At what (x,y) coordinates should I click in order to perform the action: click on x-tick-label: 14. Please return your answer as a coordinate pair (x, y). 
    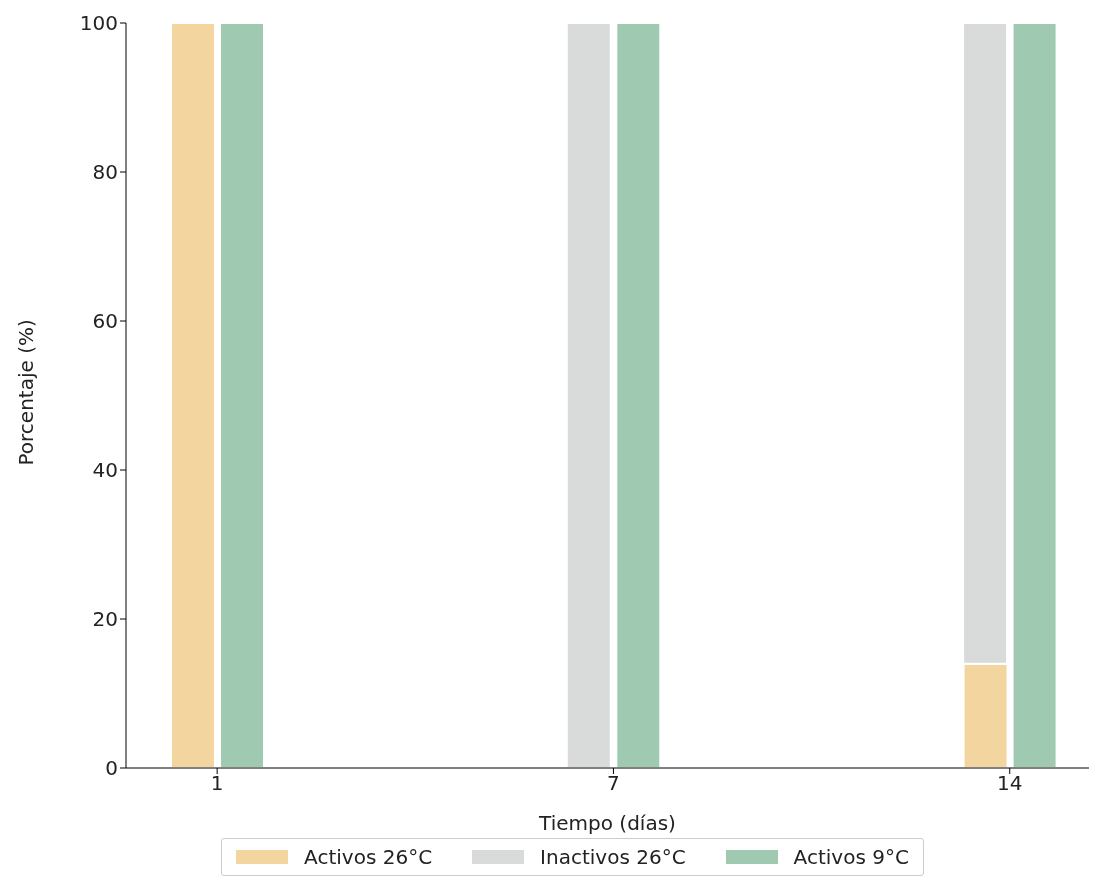
    Looking at the image, I should click on (1010, 783).